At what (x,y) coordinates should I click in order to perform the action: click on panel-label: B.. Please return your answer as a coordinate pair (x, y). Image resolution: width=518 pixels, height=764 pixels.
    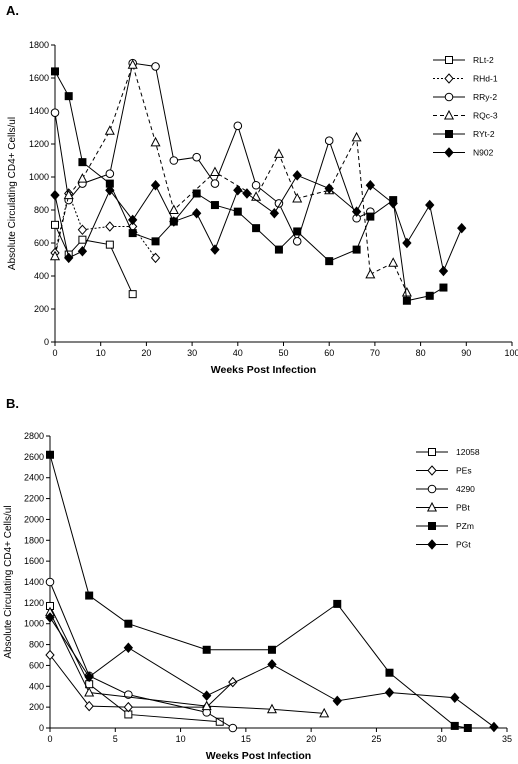
    Looking at the image, I should click on (12, 403).